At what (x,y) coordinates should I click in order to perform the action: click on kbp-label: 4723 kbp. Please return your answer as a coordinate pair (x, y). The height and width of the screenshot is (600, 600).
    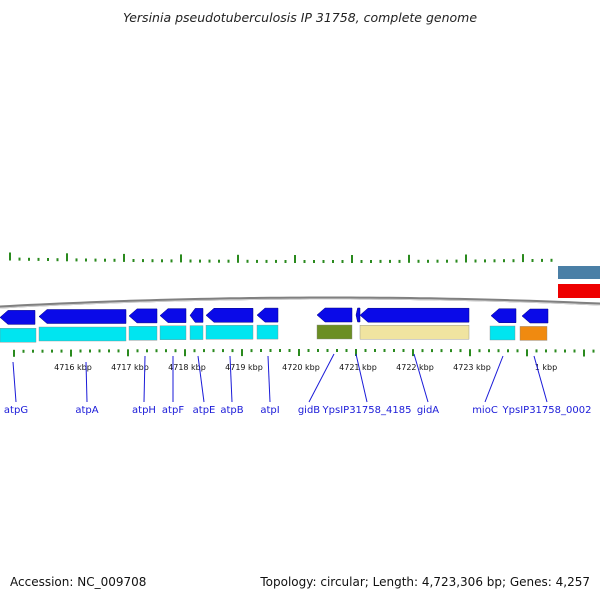
    Looking at the image, I should click on (472, 367).